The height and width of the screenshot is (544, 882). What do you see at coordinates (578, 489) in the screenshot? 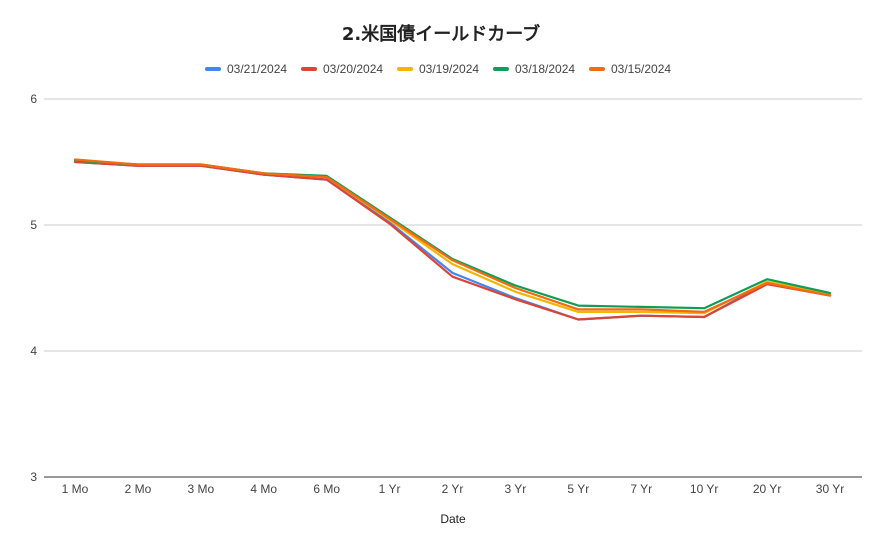
I see `x-tick-label: 5 Yr` at bounding box center [578, 489].